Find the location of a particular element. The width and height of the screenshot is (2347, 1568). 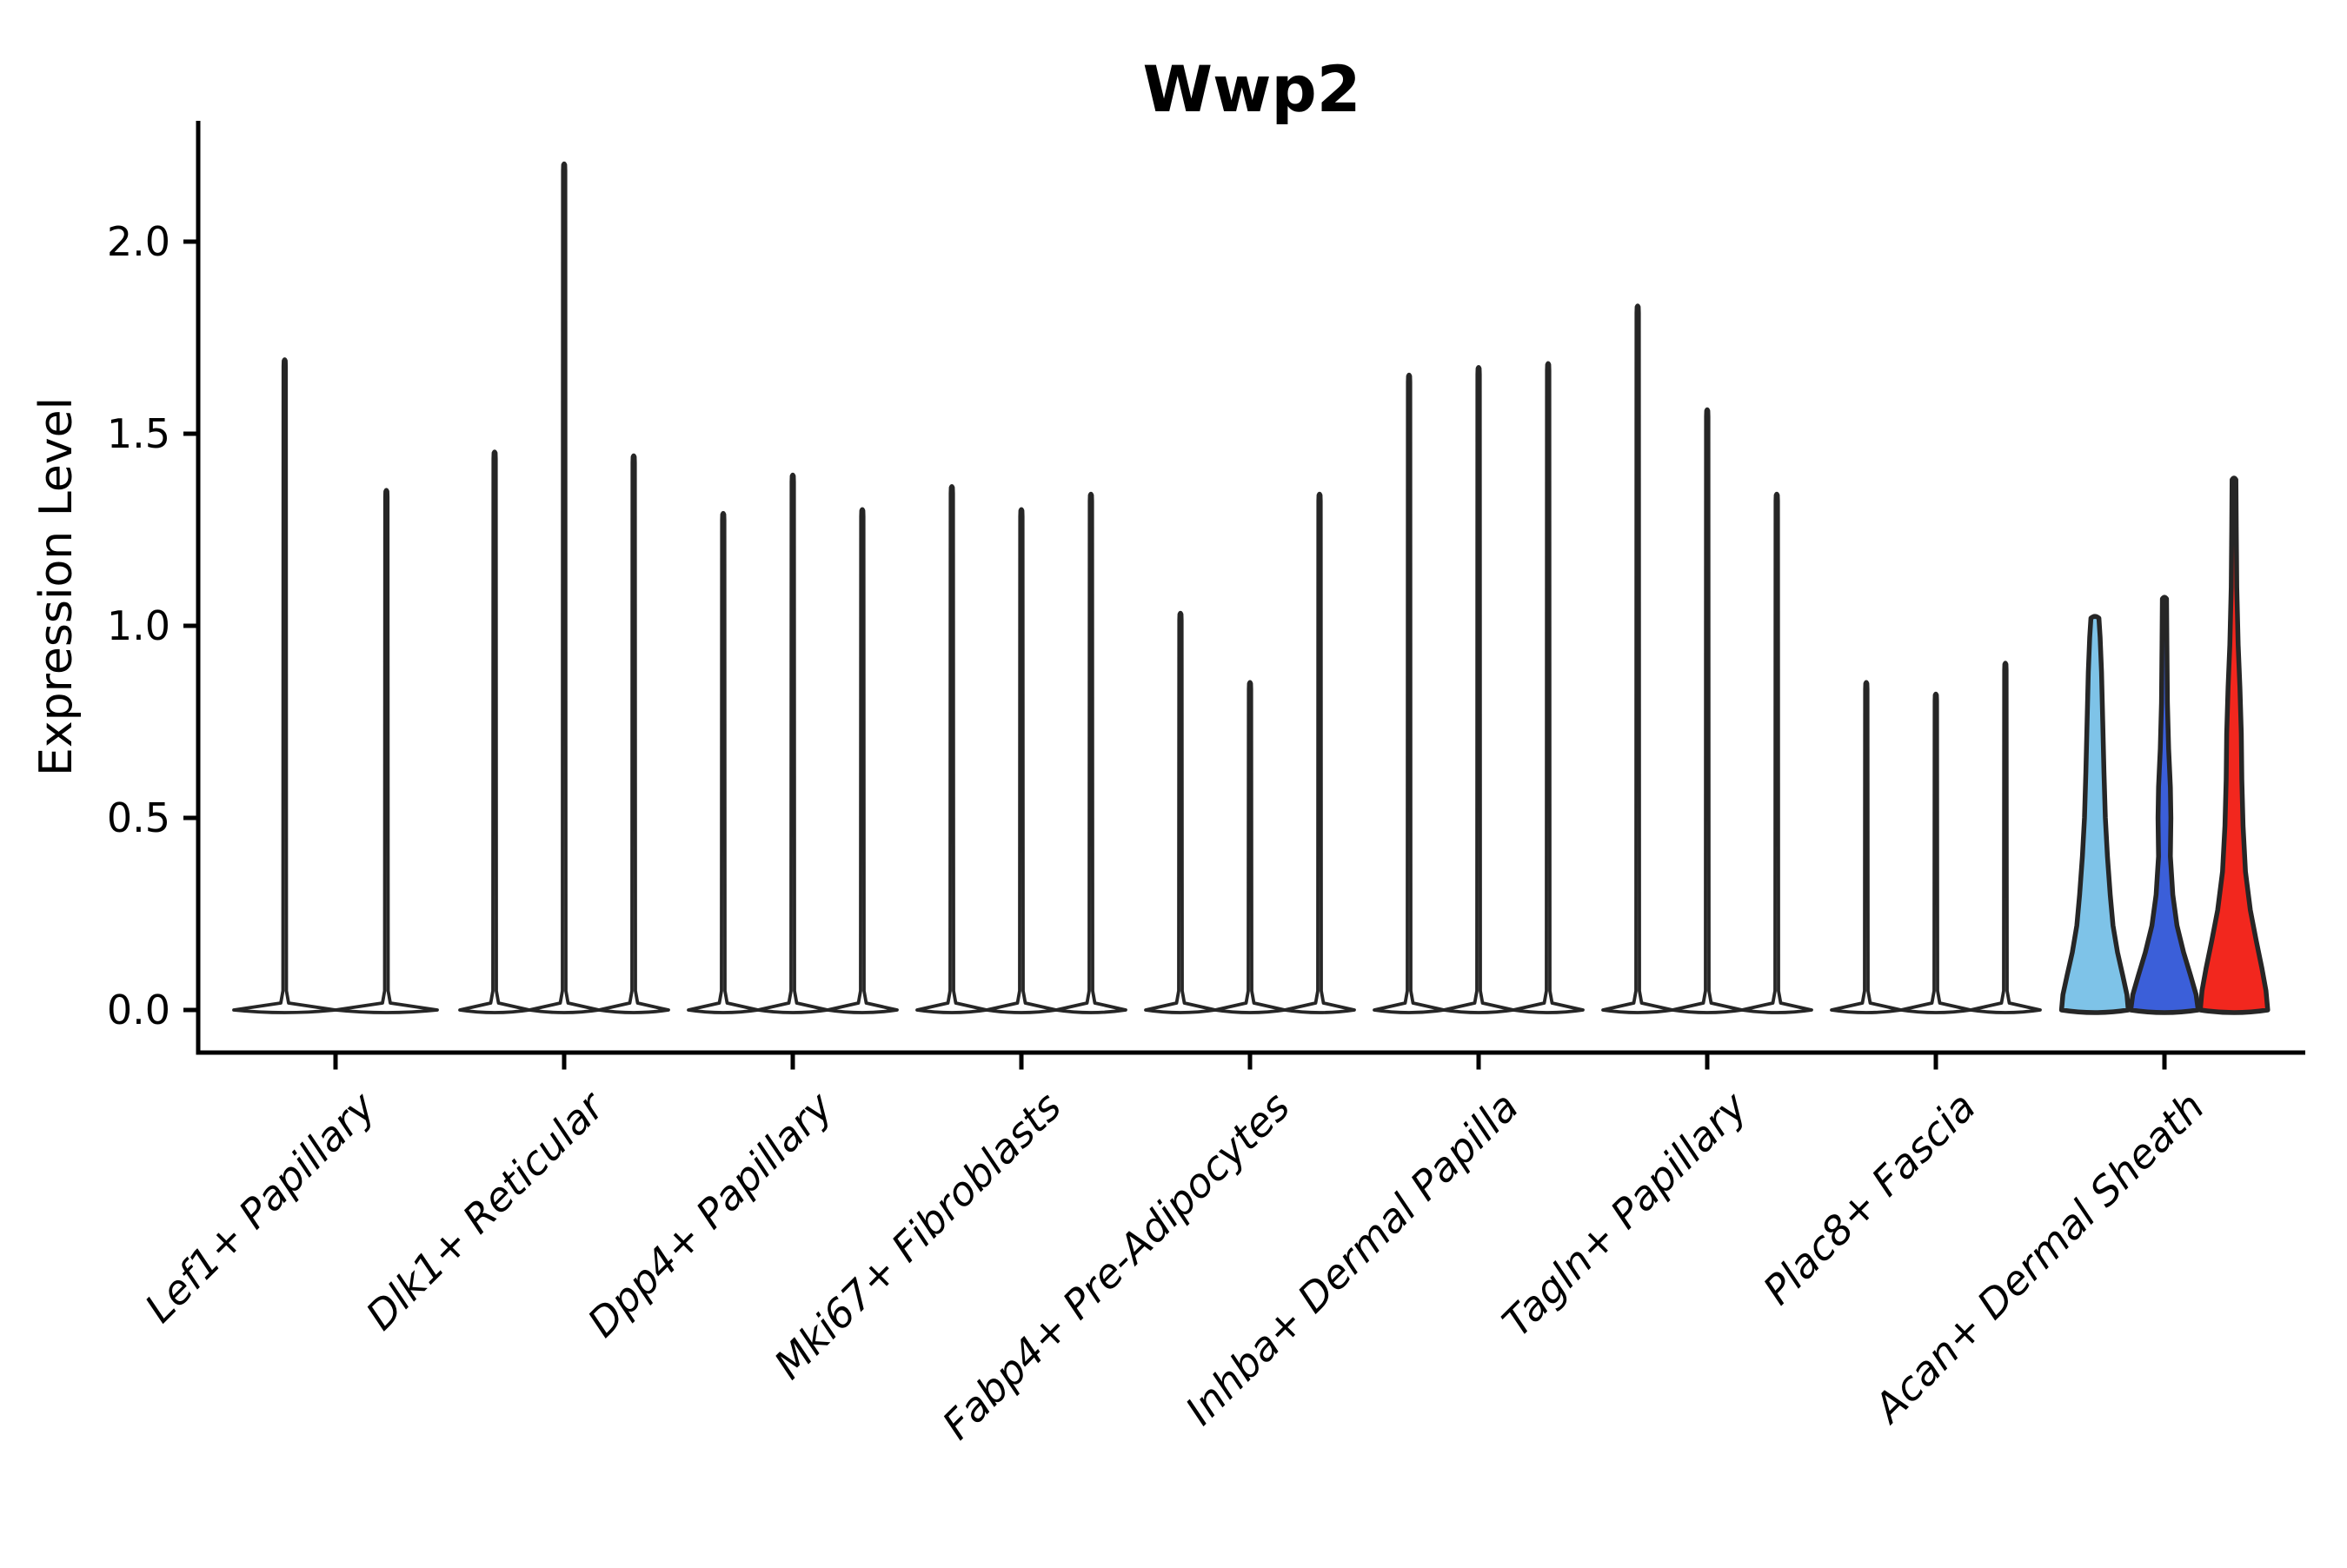

x-tick-label: Dpp4+ Papillary is located at coordinates (709, 1213).